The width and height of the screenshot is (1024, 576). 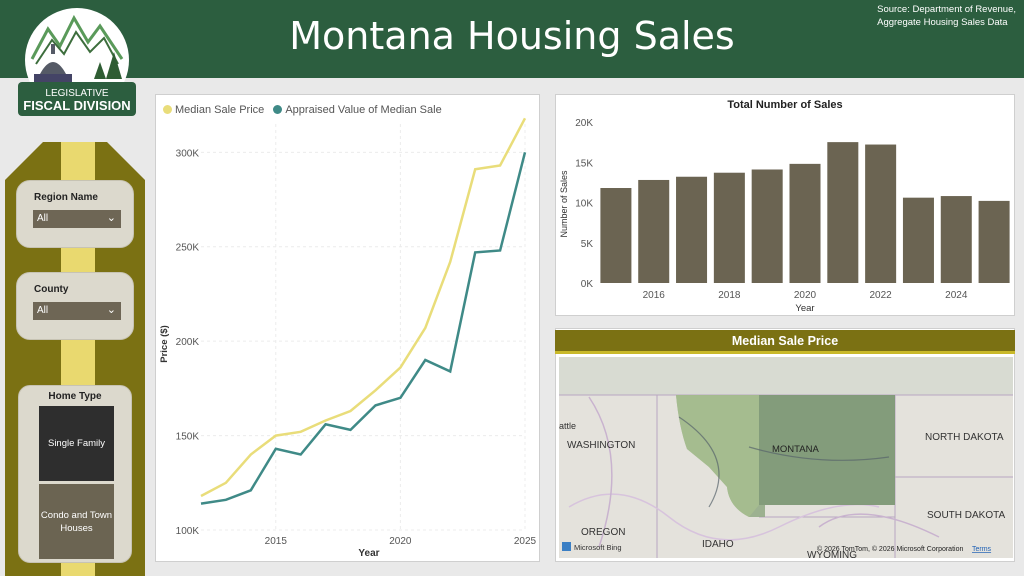 I want to click on line-y-tick: 250K, so click(x=188, y=248).